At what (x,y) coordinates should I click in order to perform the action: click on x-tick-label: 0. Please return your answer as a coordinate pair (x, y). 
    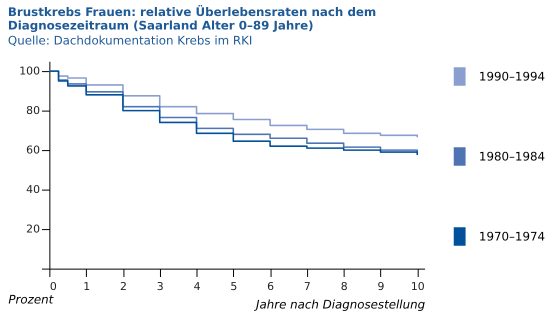
    Looking at the image, I should click on (53, 286).